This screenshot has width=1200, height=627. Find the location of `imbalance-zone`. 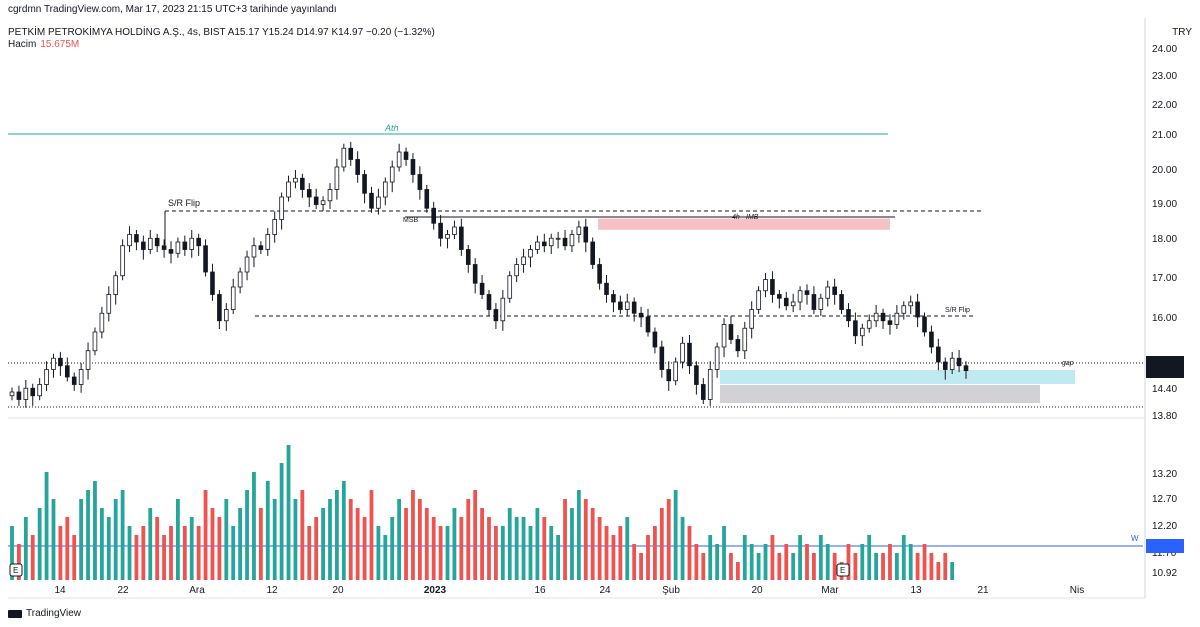

imbalance-zone is located at coordinates (744, 224).